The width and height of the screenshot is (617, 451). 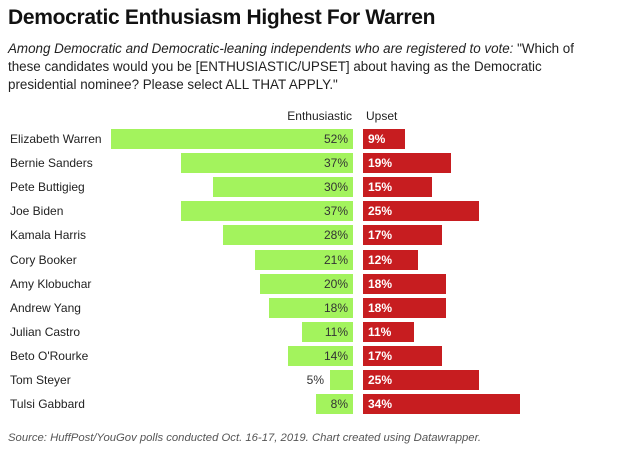 What do you see at coordinates (335, 260) in the screenshot?
I see `value-label-enthusiastic: 21%` at bounding box center [335, 260].